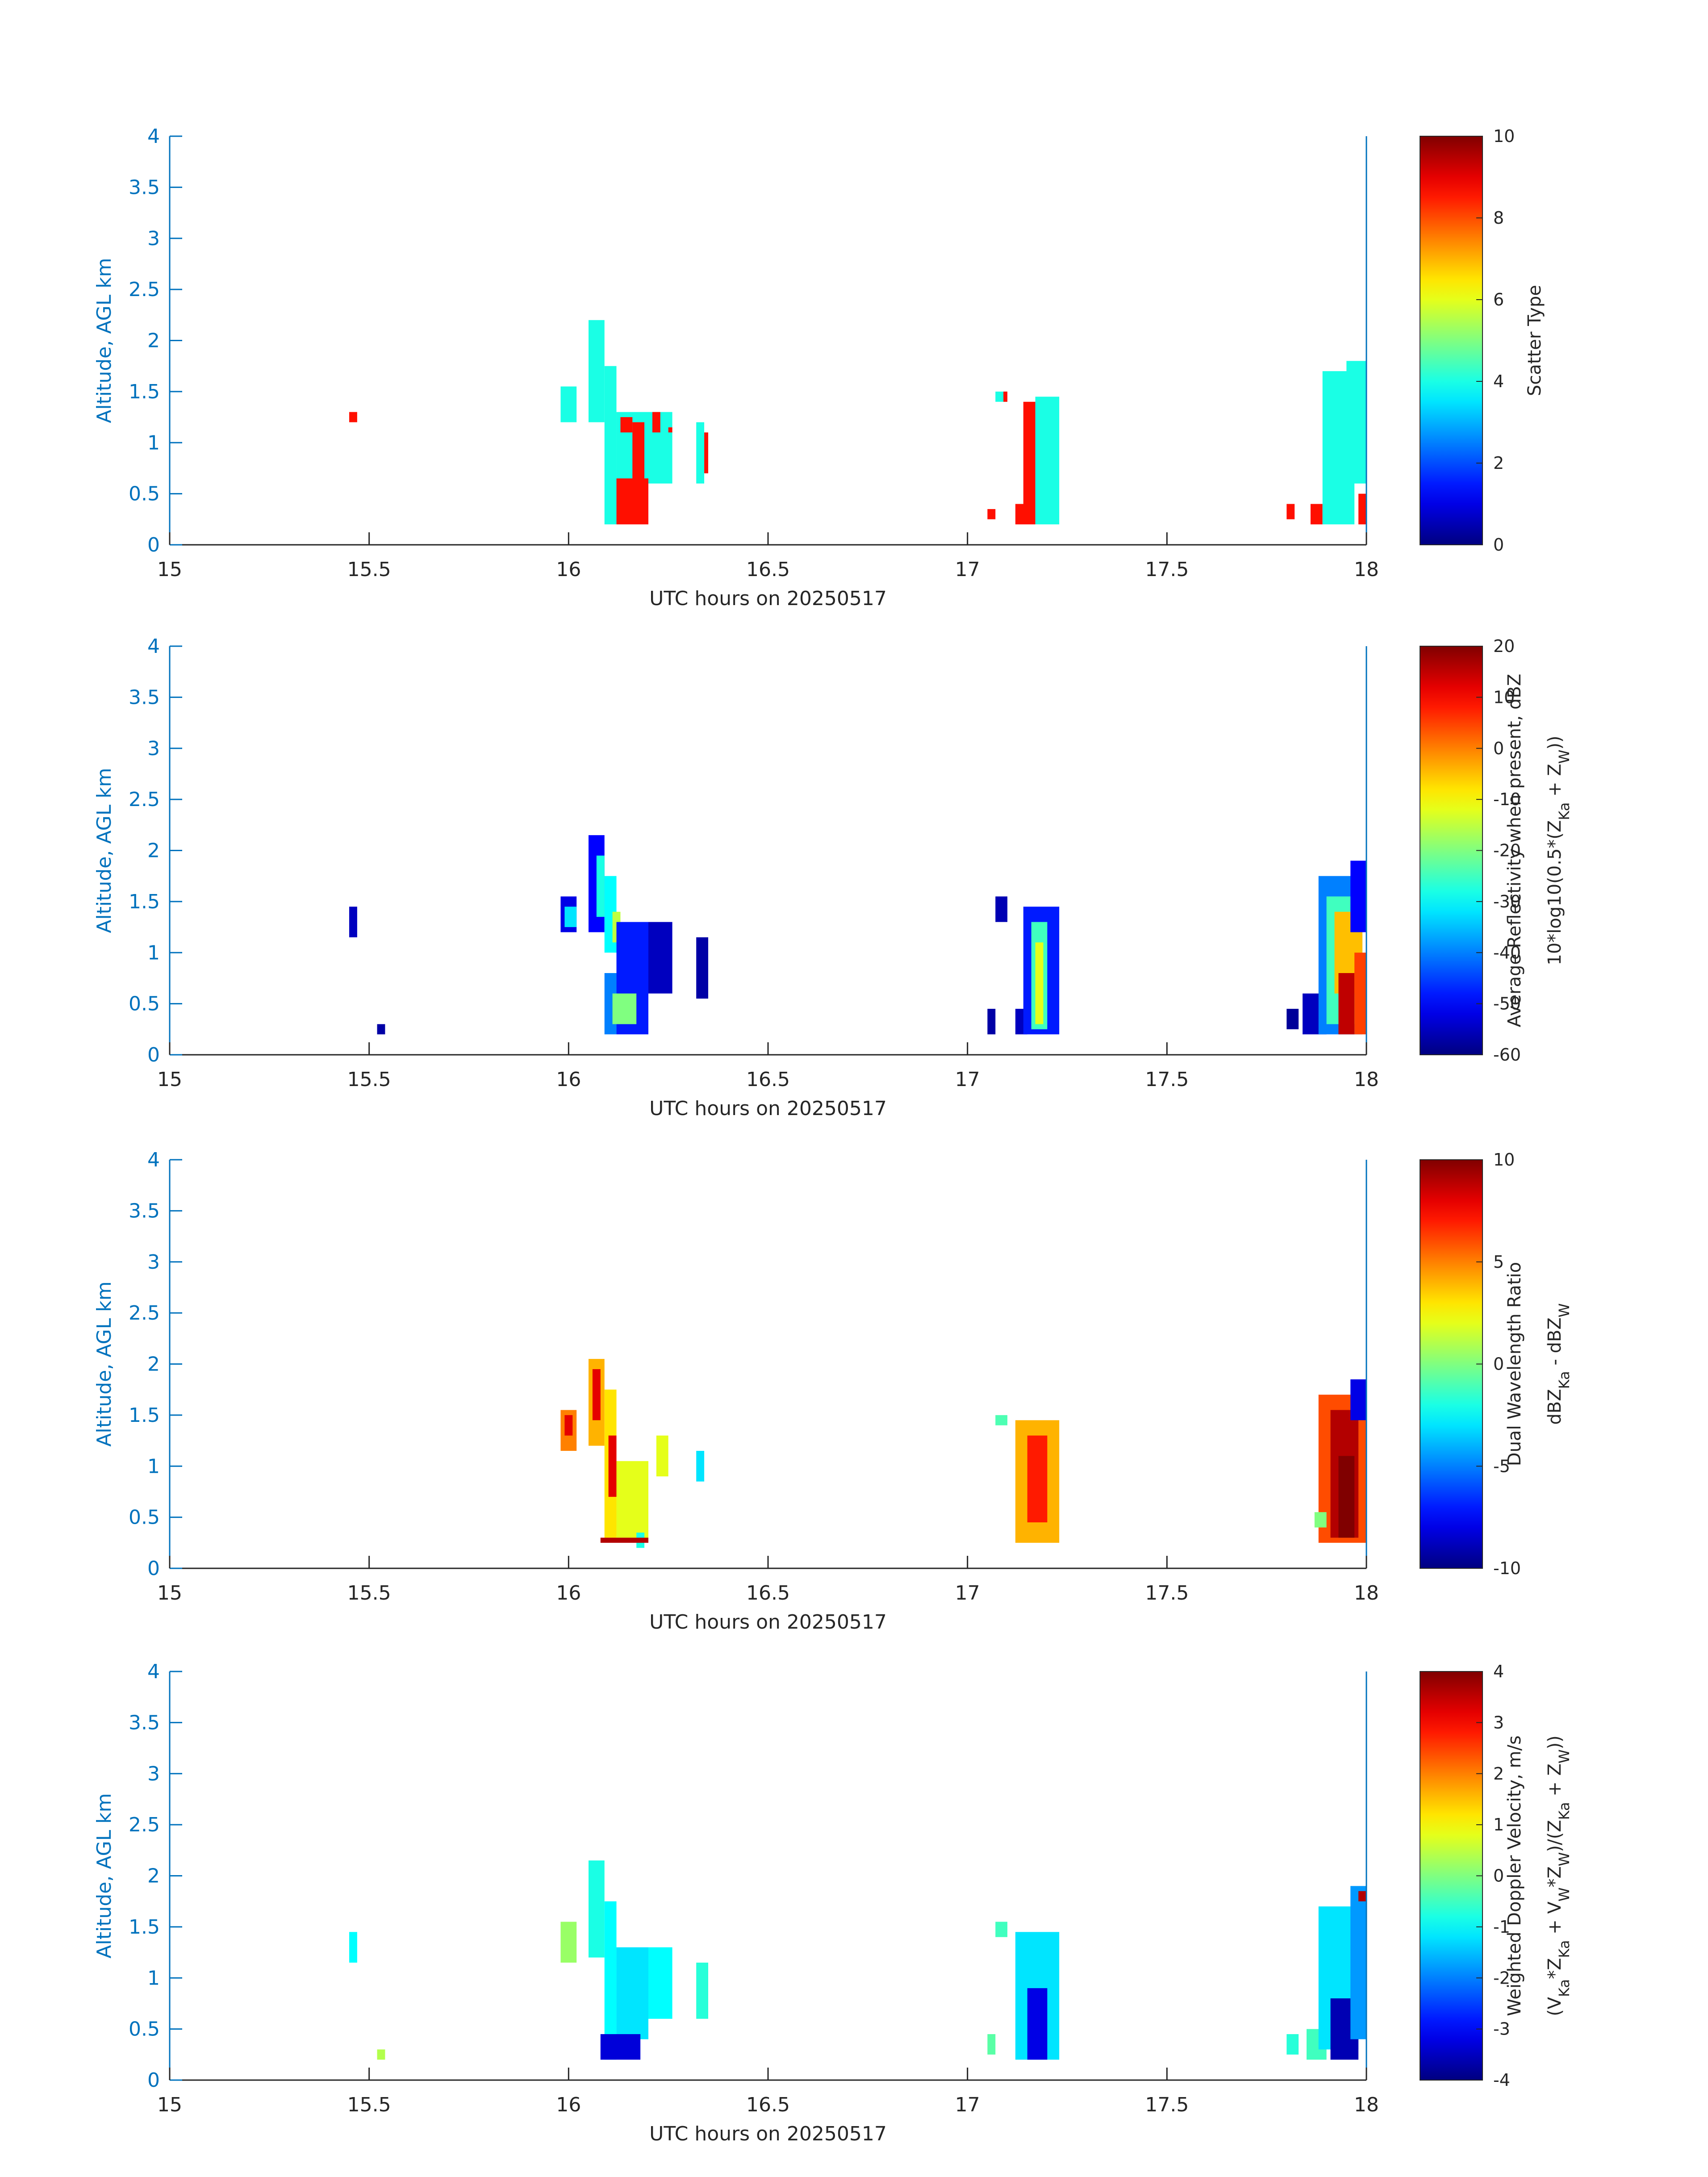 The width and height of the screenshot is (1708, 2177). What do you see at coordinates (153, 1978) in the screenshot?
I see `y-tick-label: 1` at bounding box center [153, 1978].